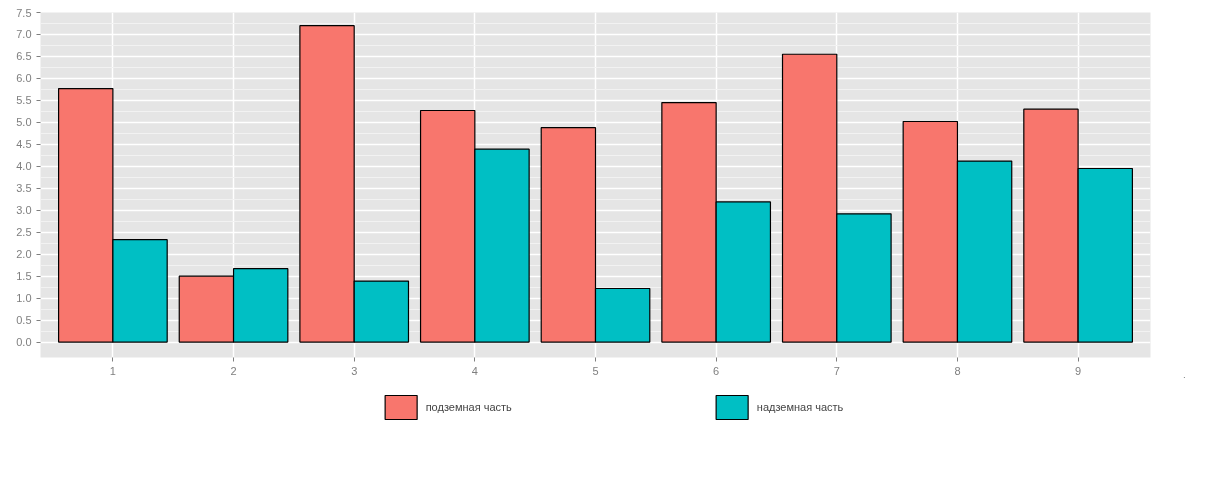 The image size is (1212, 484). I want to click on x-tick-label: 5, so click(595, 370).